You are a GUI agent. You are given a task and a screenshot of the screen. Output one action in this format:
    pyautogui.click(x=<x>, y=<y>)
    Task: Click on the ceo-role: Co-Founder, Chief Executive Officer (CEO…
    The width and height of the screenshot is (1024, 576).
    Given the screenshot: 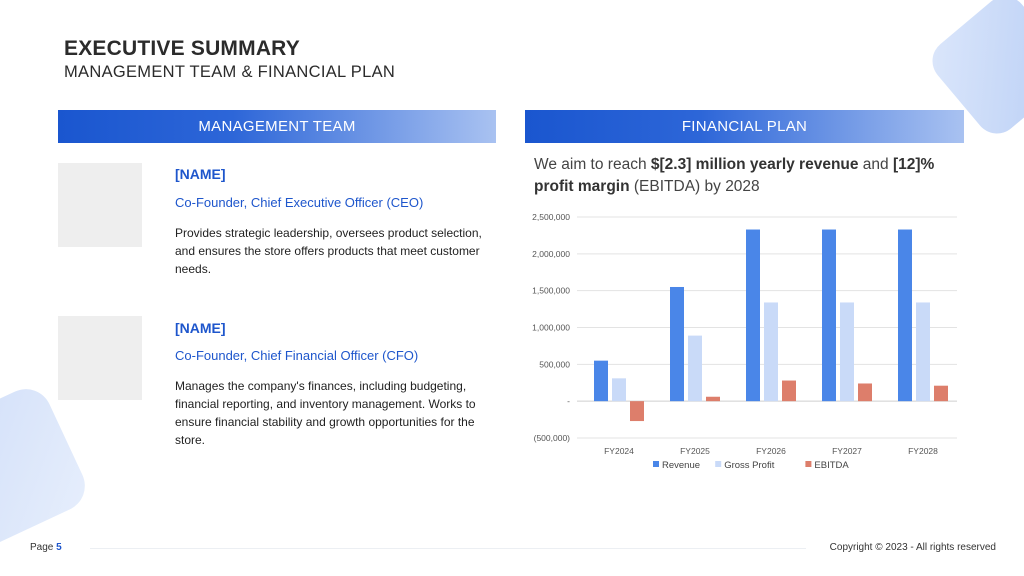 What is the action you would take?
    pyautogui.click(x=299, y=202)
    